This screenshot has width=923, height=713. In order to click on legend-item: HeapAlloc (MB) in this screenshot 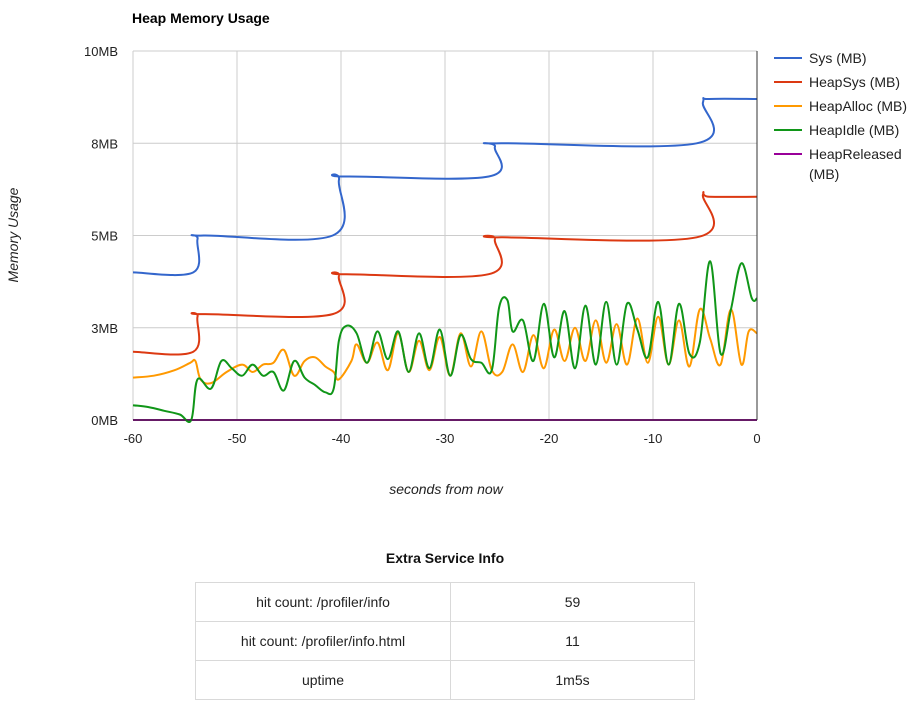, I will do `click(840, 106)`.